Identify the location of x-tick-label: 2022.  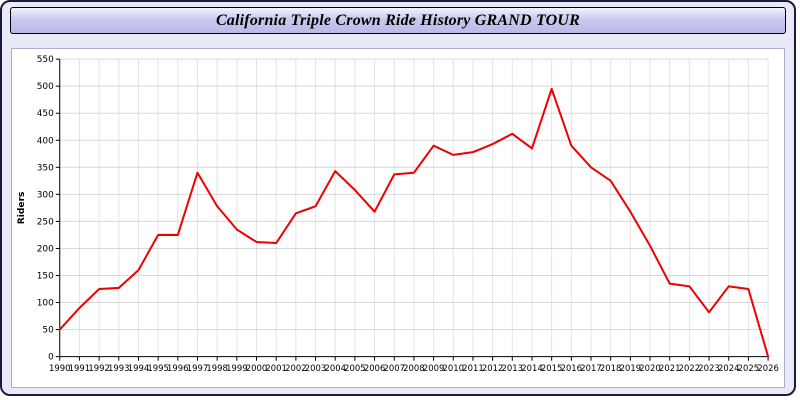
(689, 369).